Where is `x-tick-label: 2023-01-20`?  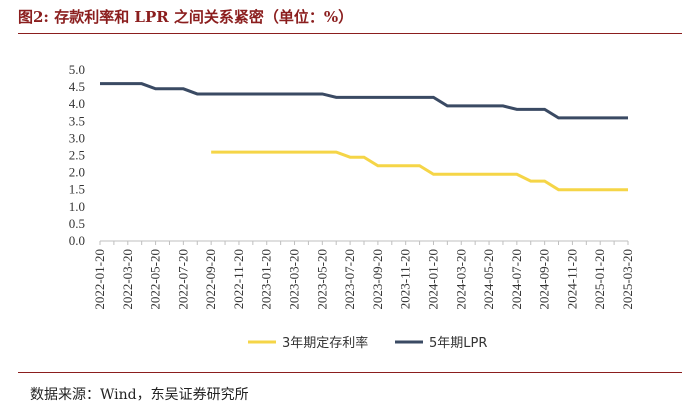
x-tick-label: 2023-01-20 is located at coordinates (266, 279).